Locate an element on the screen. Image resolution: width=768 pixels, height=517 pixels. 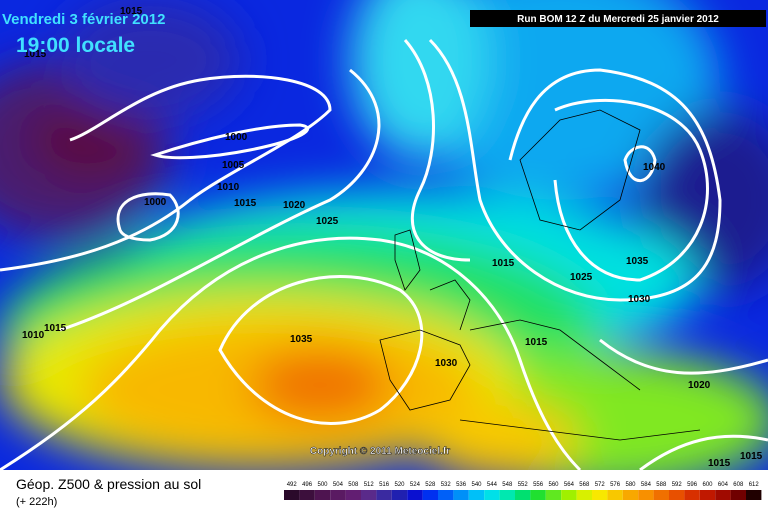
scale-label: 544 is located at coordinates (492, 485).